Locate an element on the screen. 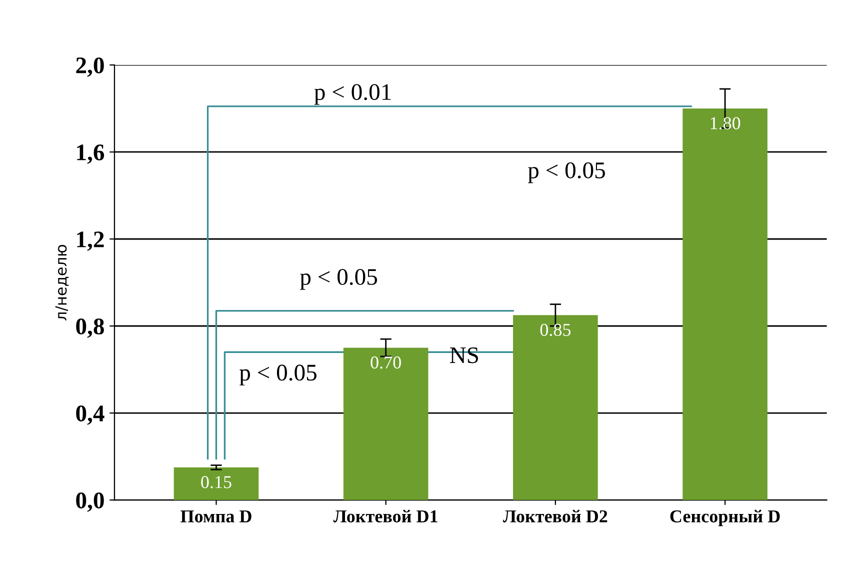 This screenshot has width=848, height=565. x-tick-label: Локтевой D1 is located at coordinates (385, 516).